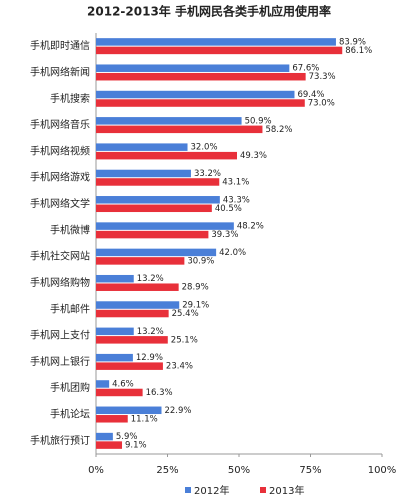 The height and width of the screenshot is (500, 419). Describe the element at coordinates (167, 470) in the screenshot. I see `x-tick-label: 25%` at that location.